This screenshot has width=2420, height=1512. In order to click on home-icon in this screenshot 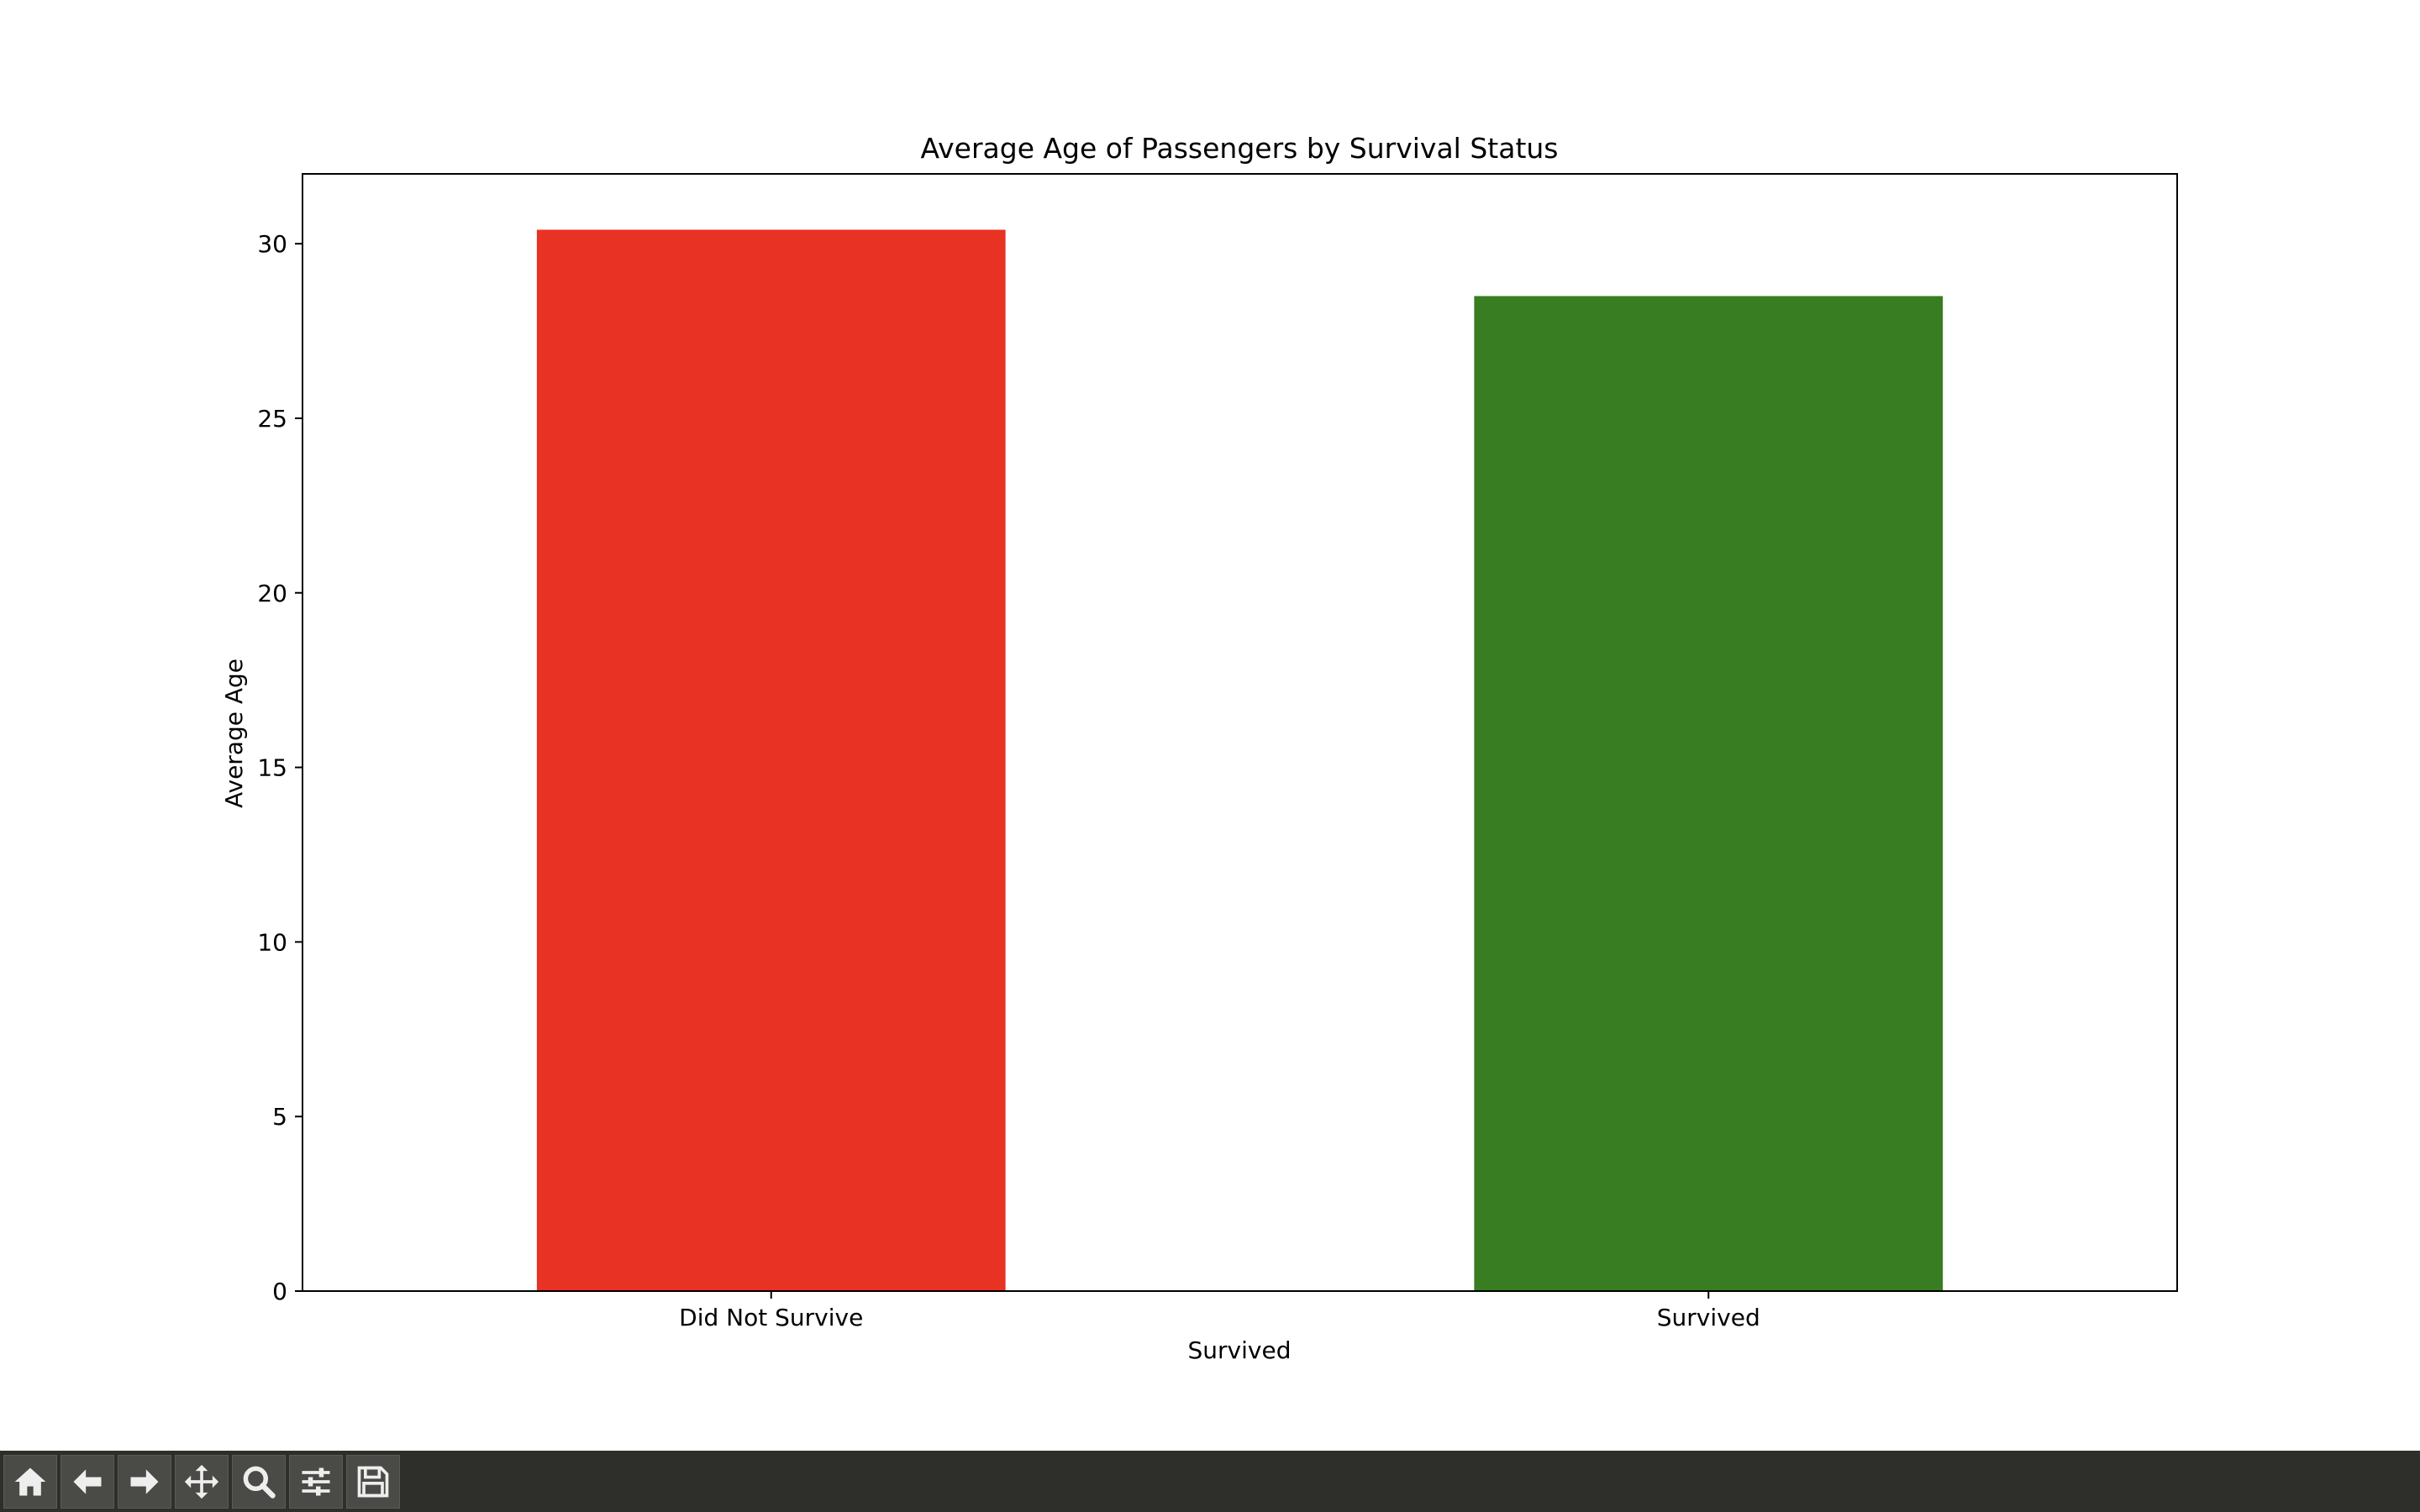, I will do `click(30, 1481)`.